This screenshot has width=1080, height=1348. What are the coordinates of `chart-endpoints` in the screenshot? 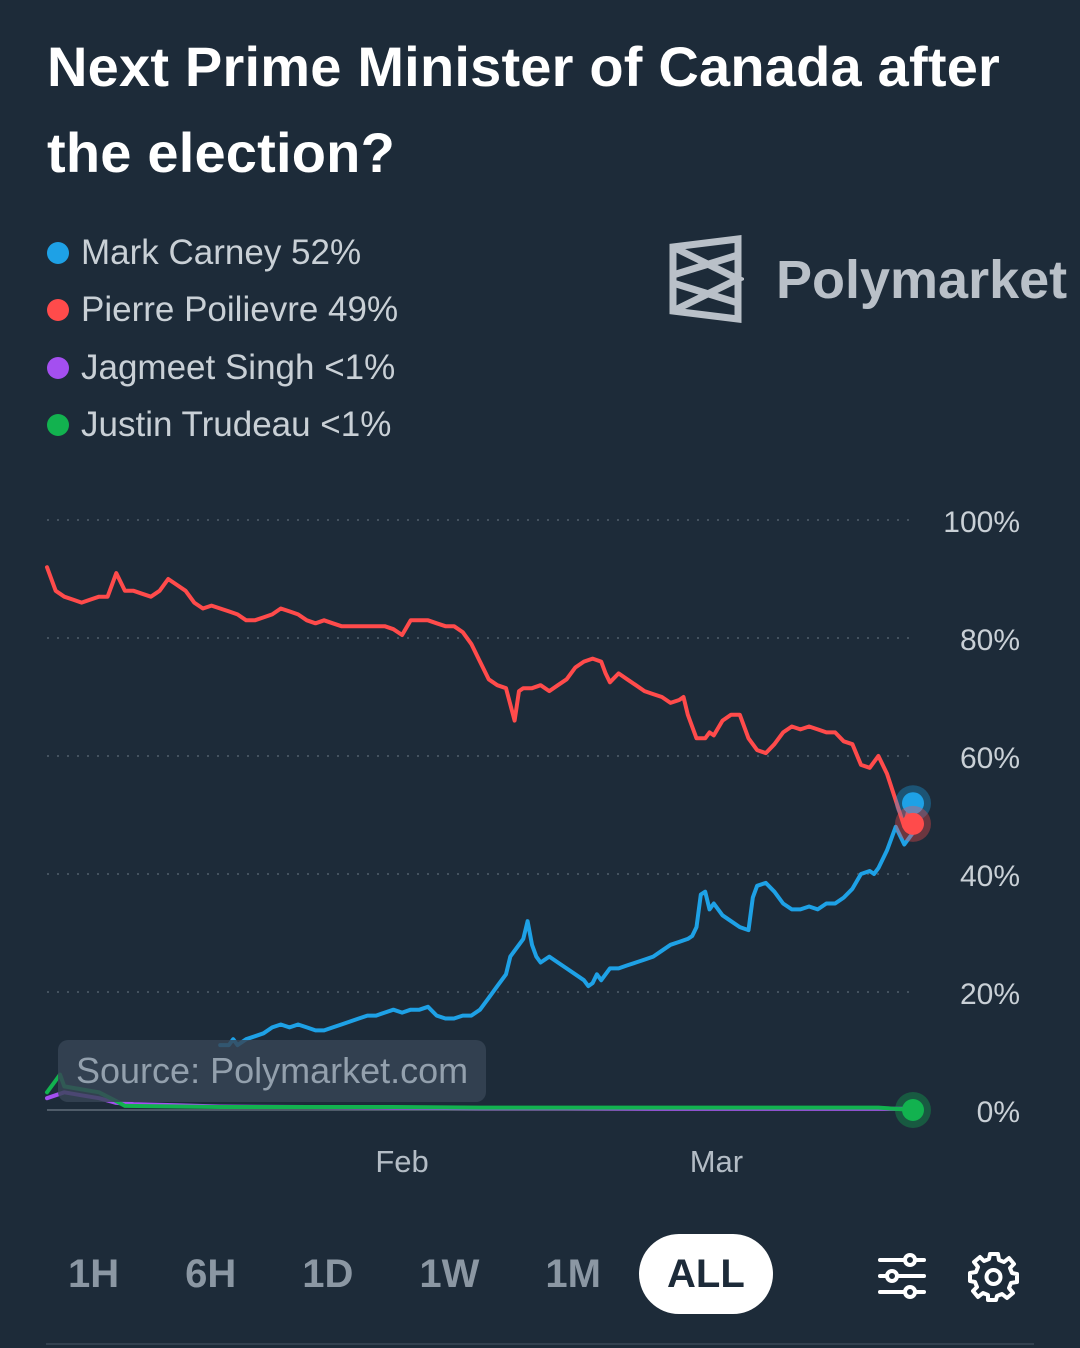 It's located at (913, 956).